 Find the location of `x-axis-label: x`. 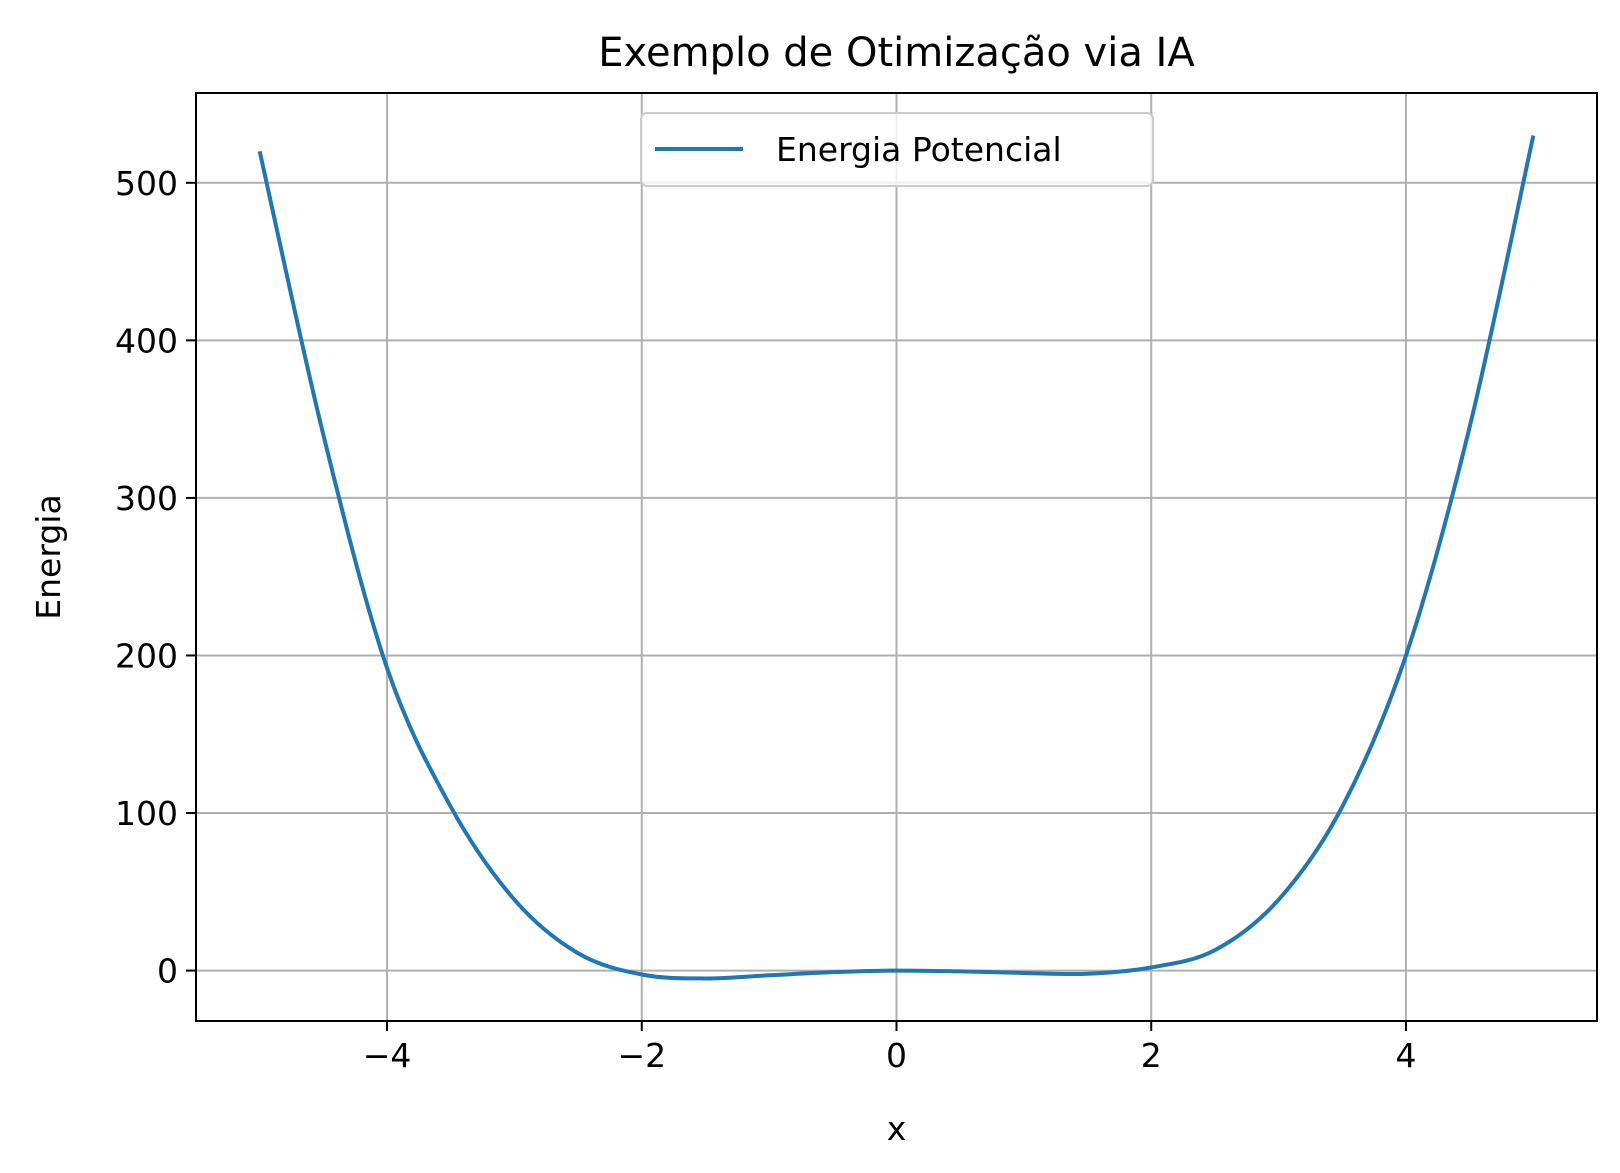

x-axis-label: x is located at coordinates (897, 1128).